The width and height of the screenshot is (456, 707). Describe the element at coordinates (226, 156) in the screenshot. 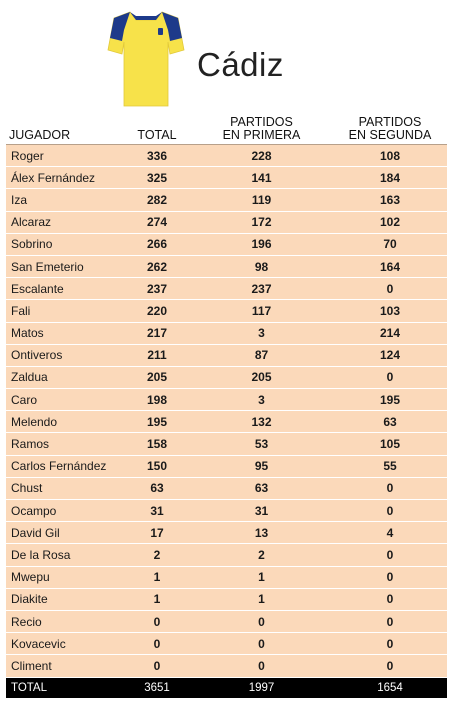

I see `table-row: Roger 336 228 108` at that location.